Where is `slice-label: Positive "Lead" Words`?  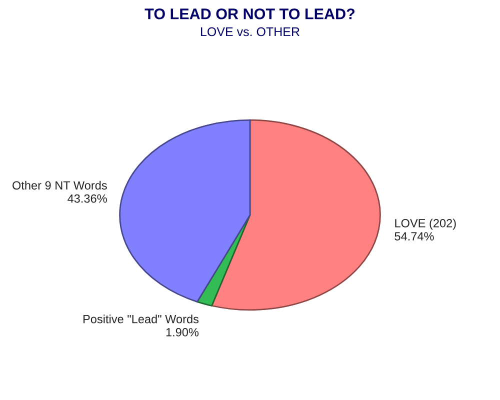 slice-label: Positive "Lead" Words is located at coordinates (141, 319).